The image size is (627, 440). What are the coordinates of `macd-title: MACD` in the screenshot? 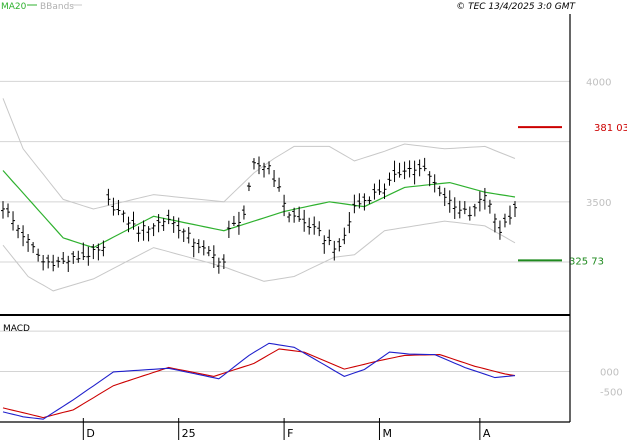 It's located at (16, 329).